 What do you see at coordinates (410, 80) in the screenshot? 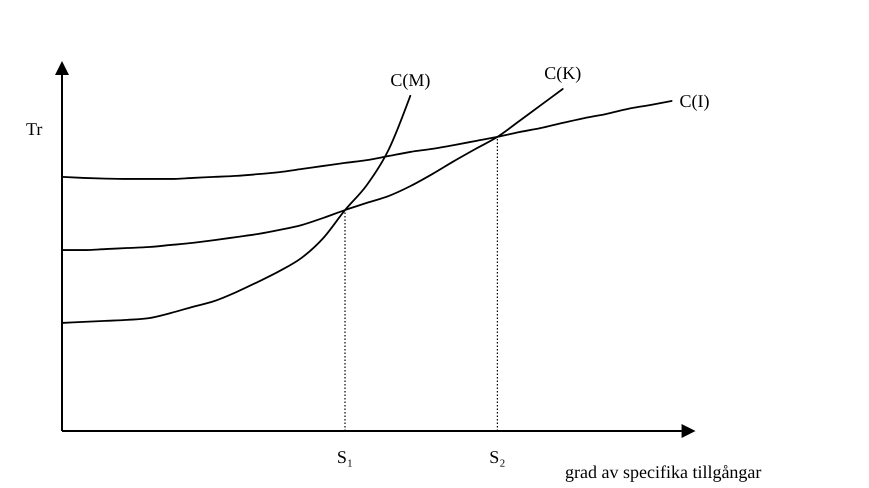
I see `series-label: C(M)` at bounding box center [410, 80].